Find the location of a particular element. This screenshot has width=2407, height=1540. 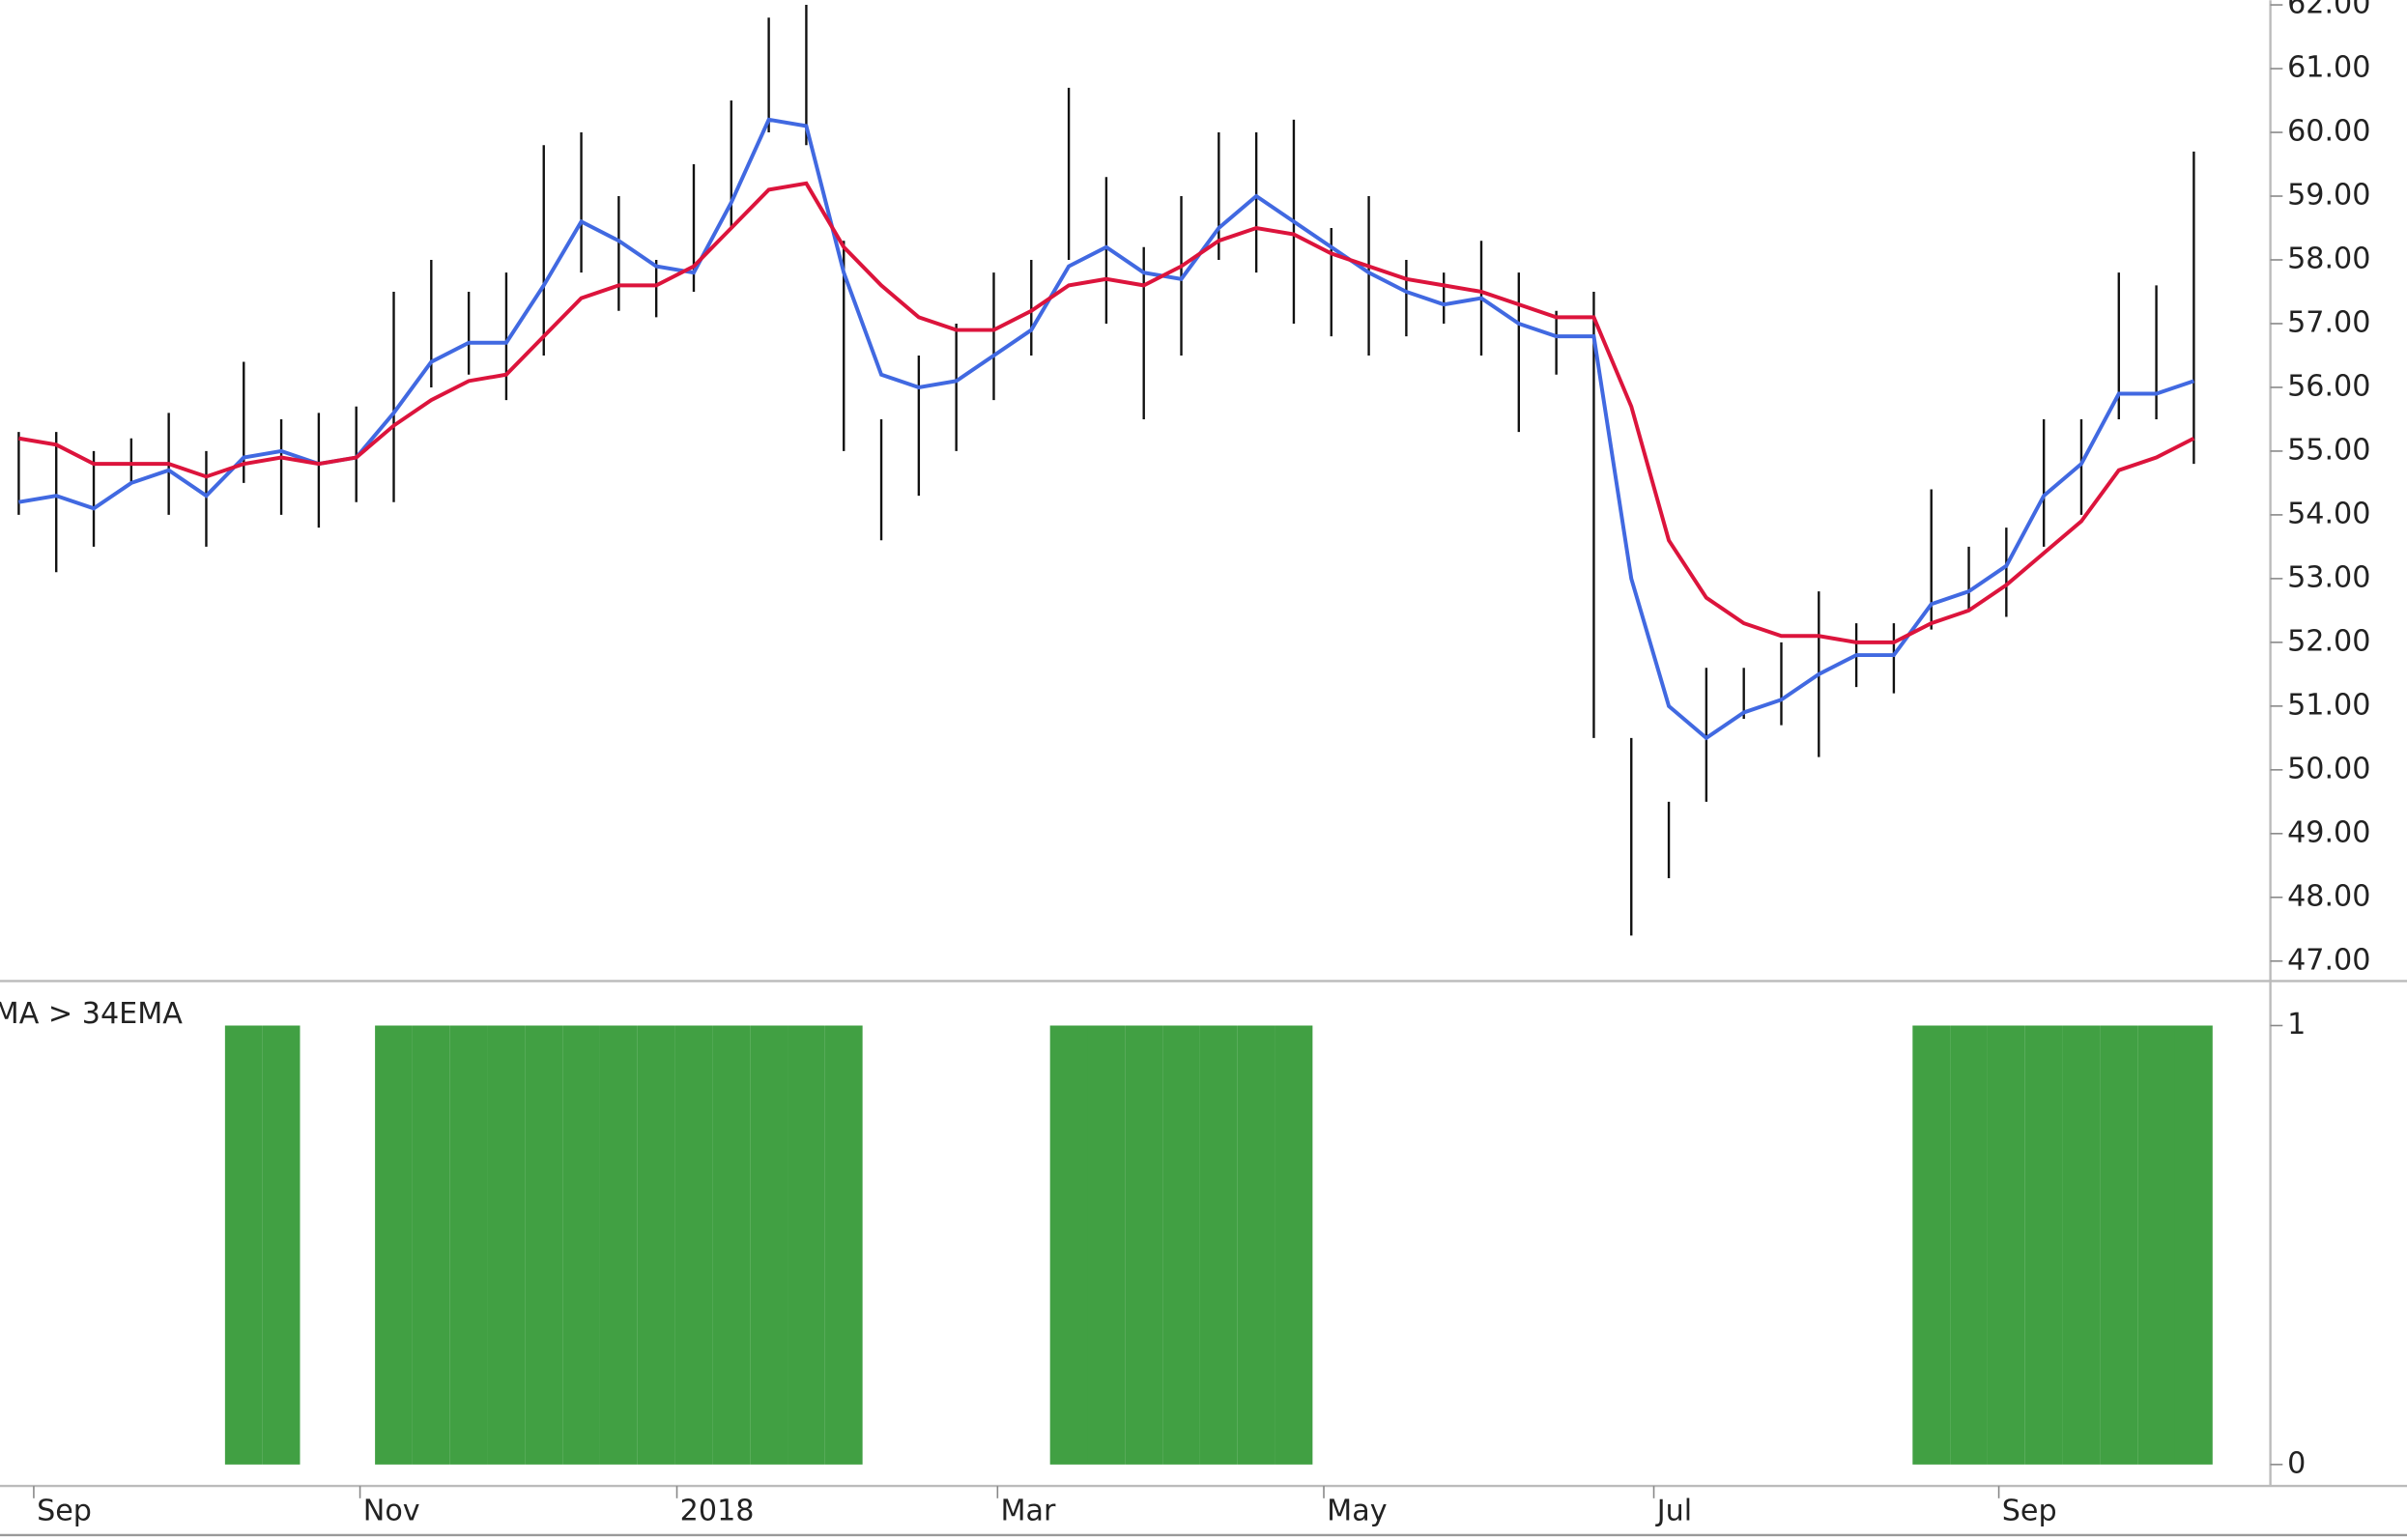

y-tick-label: 62.00 is located at coordinates (2328, 10).